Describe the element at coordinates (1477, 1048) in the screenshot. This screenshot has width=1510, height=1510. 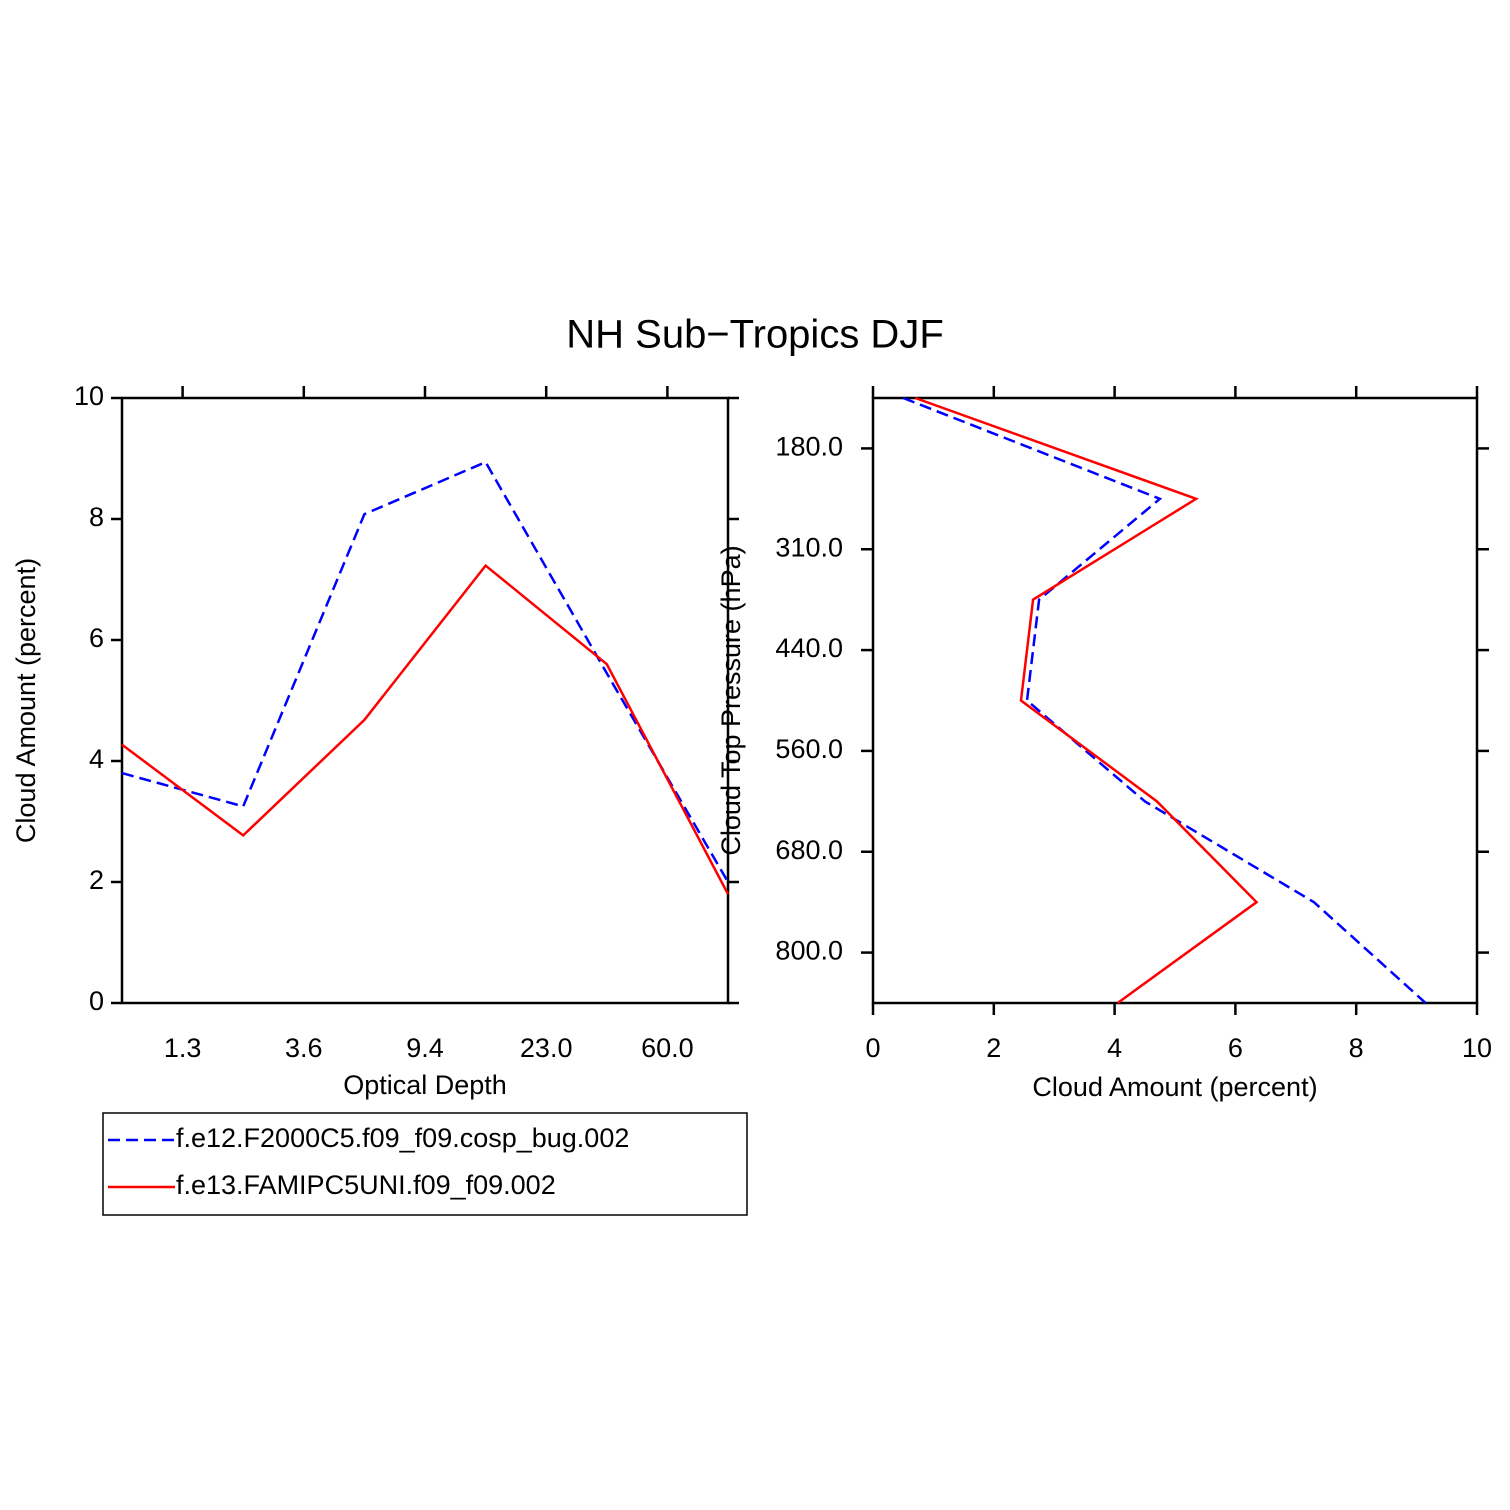
I see `x-tick-label: 10` at that location.